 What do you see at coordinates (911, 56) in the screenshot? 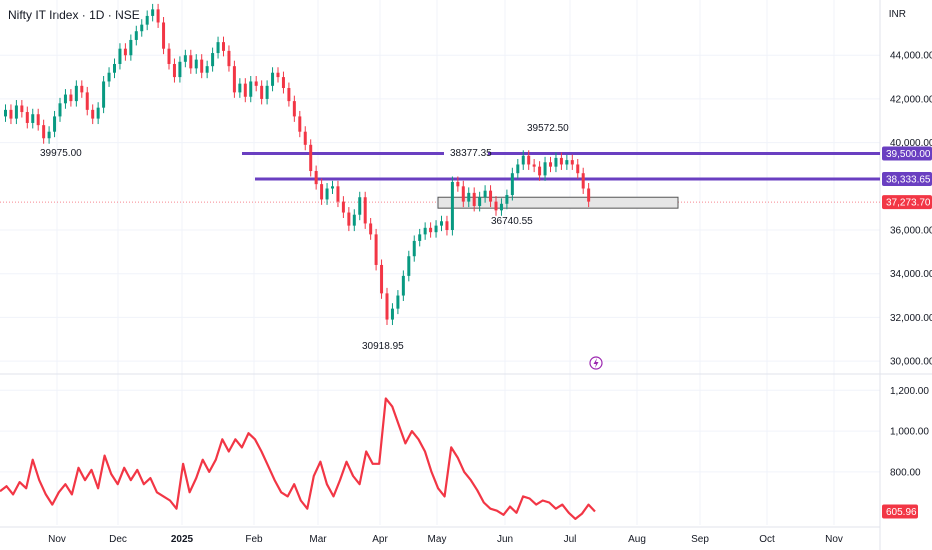
I see `price-axis-tick: 44,000.00` at bounding box center [911, 56].